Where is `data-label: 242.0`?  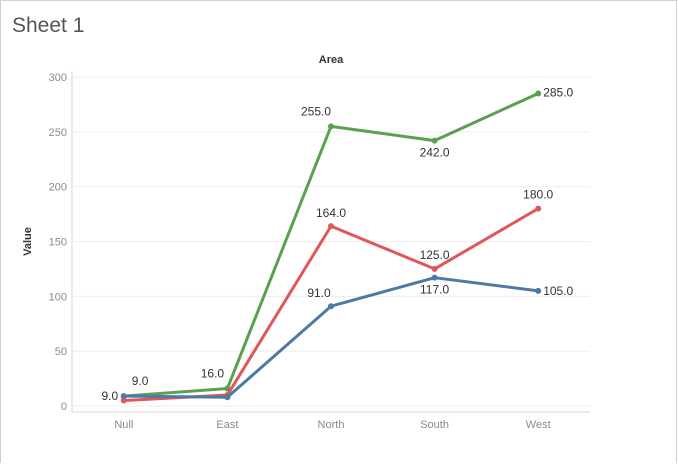 data-label: 242.0 is located at coordinates (435, 153).